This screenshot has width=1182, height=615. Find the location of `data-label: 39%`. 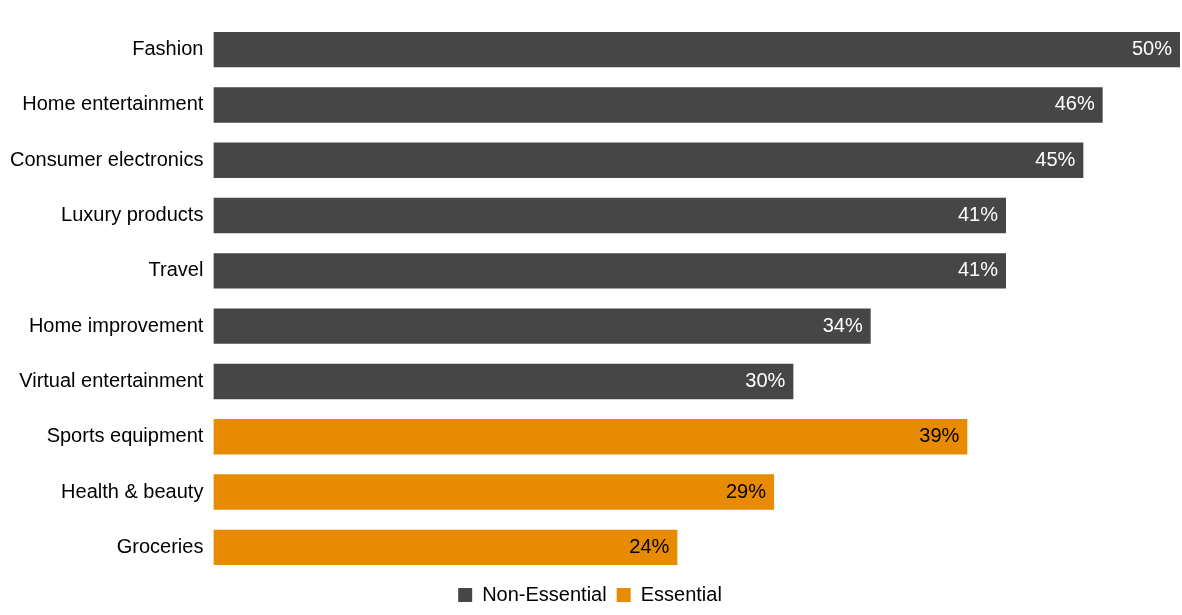

data-label: 39% is located at coordinates (939, 435).